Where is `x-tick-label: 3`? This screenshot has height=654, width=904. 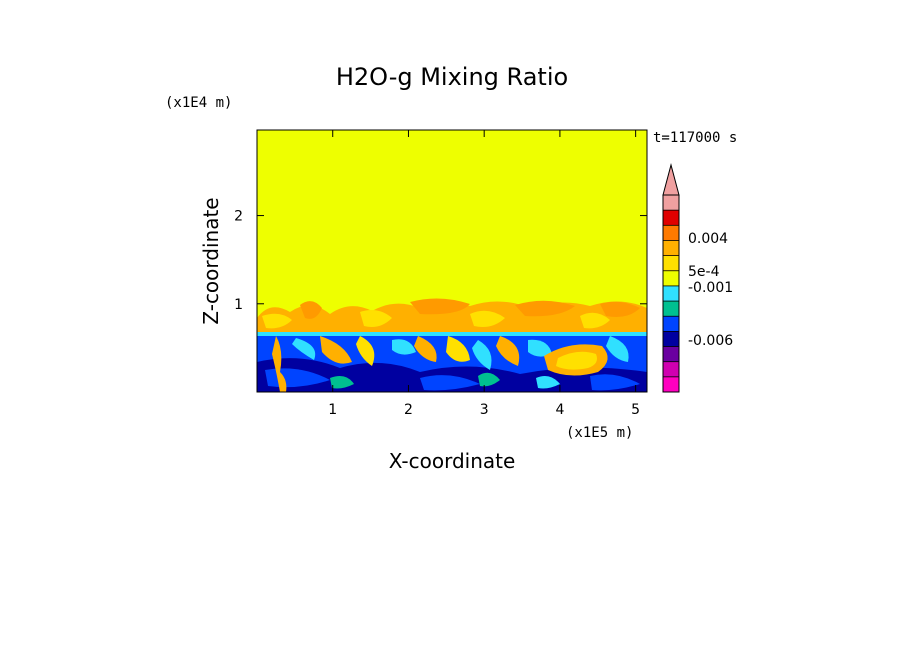 x-tick-label: 3 is located at coordinates (484, 410).